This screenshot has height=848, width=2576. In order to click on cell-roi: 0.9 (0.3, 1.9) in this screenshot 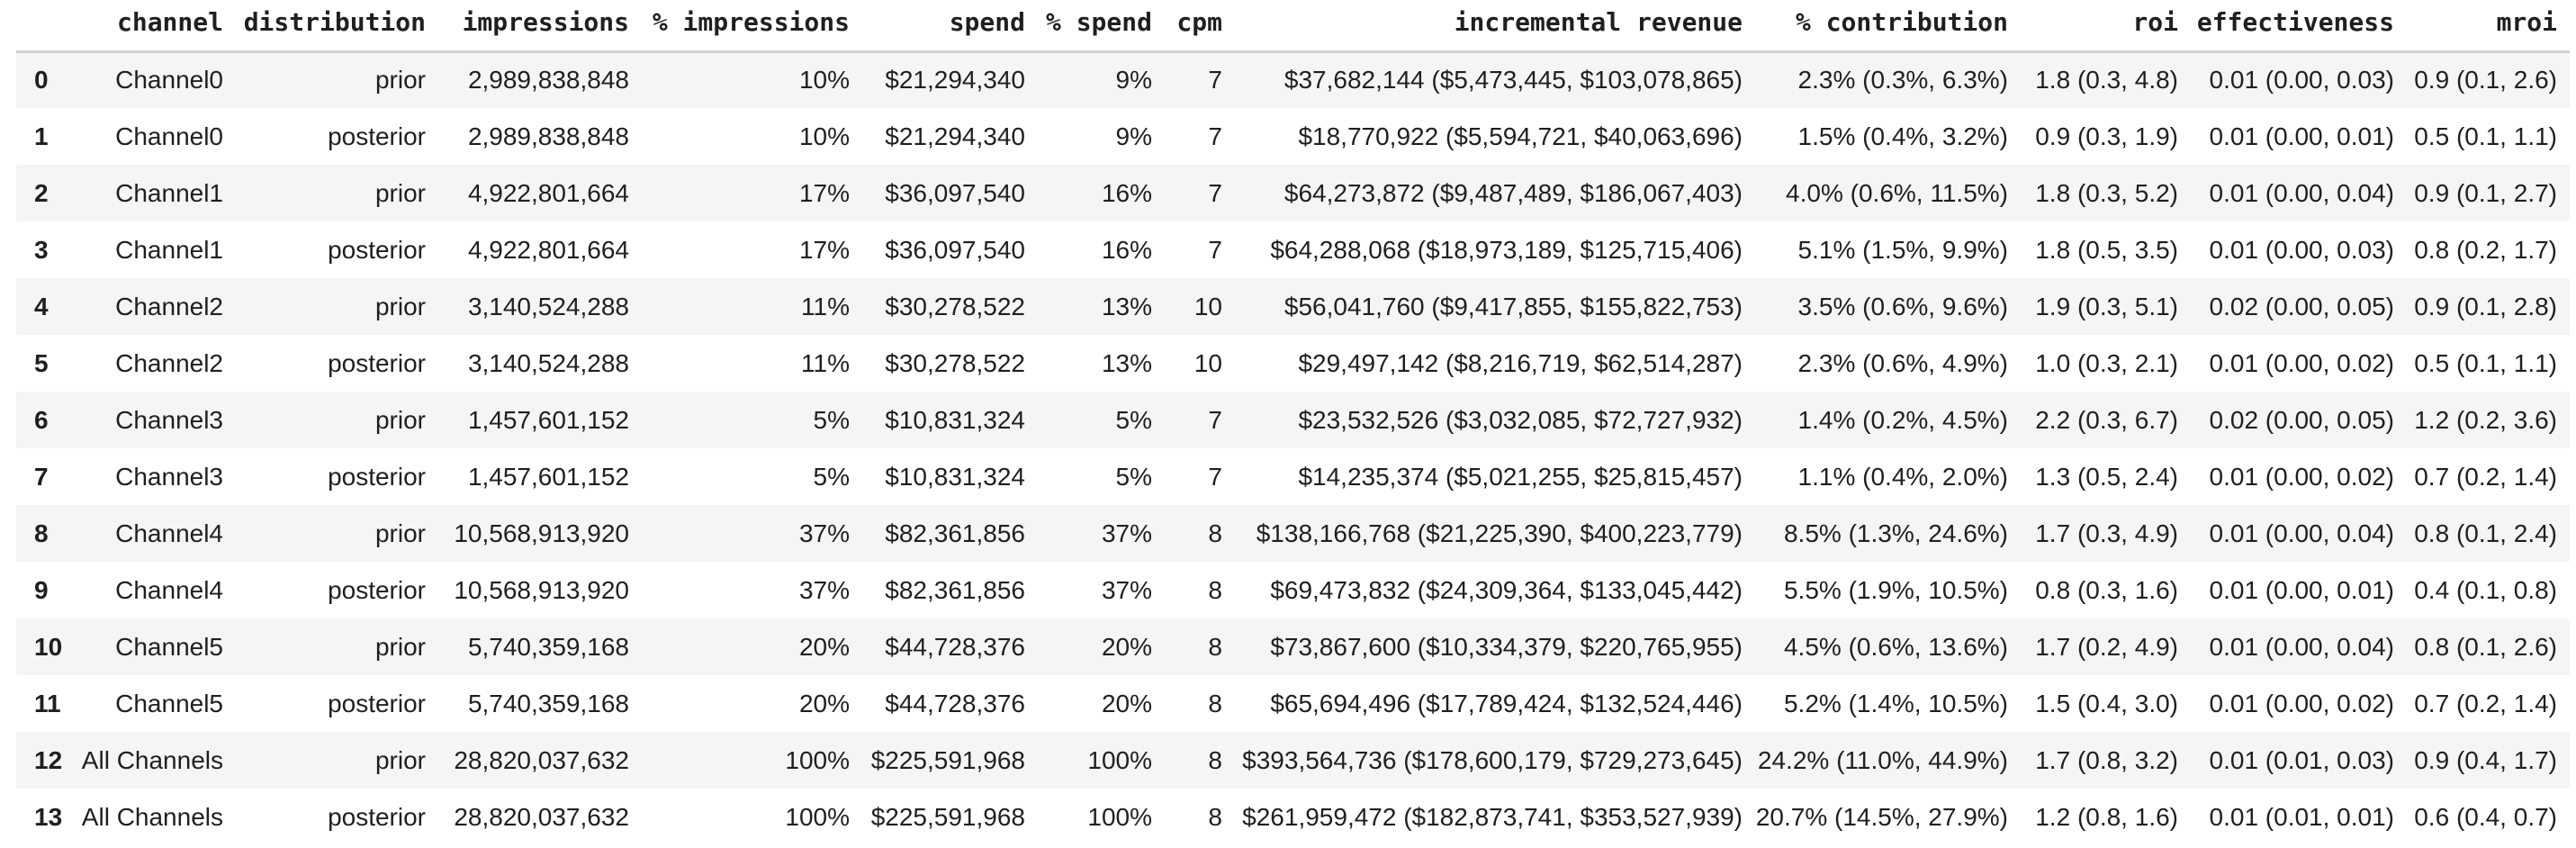, I will do `click(2106, 136)`.